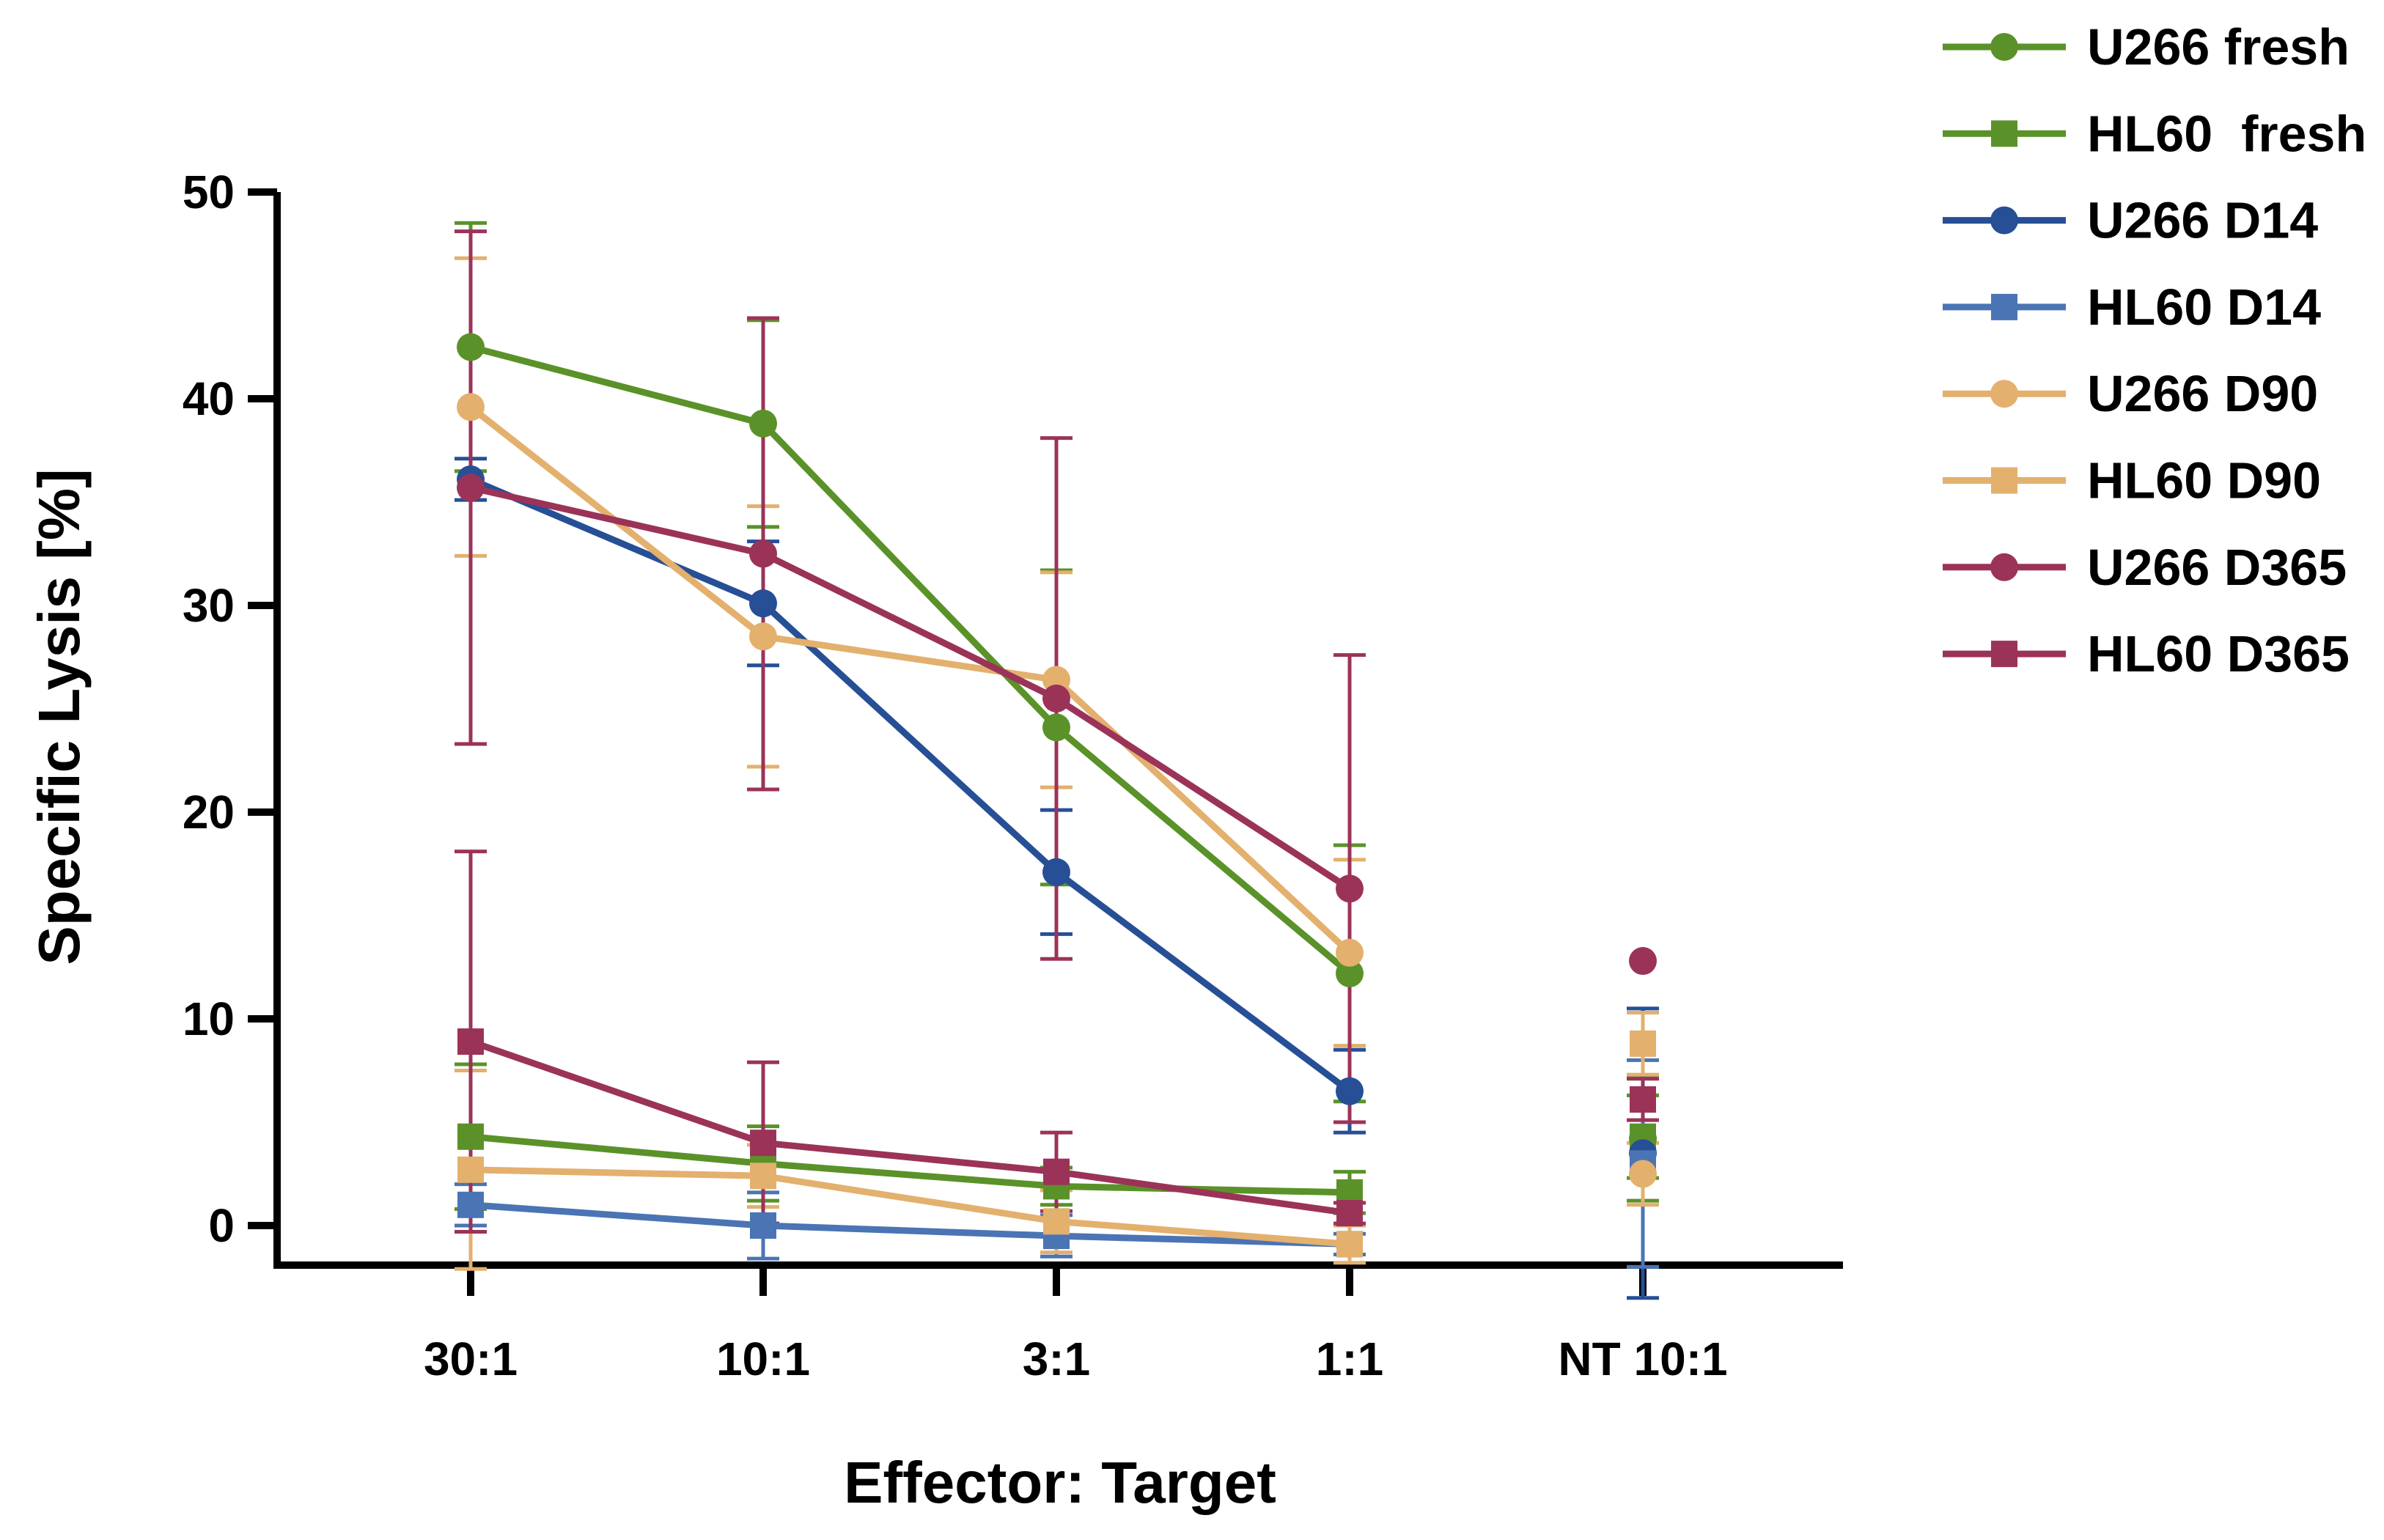 The height and width of the screenshot is (1540, 2384). I want to click on legend-label: HL60 D90, so click(2204, 480).